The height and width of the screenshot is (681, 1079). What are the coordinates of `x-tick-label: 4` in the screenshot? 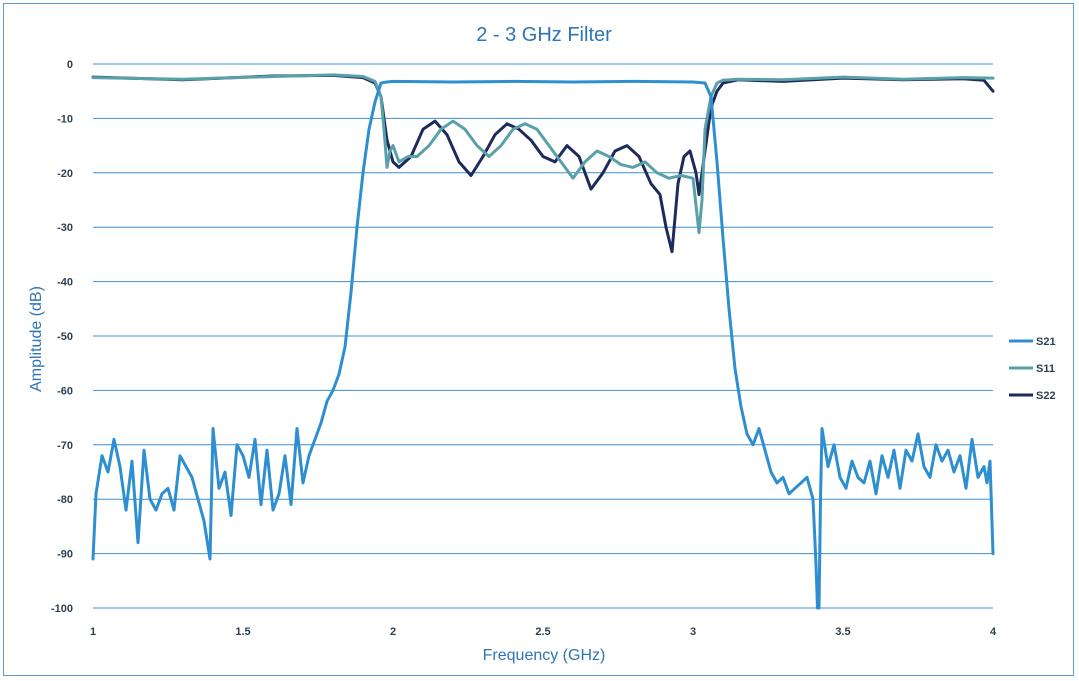 It's located at (993, 632).